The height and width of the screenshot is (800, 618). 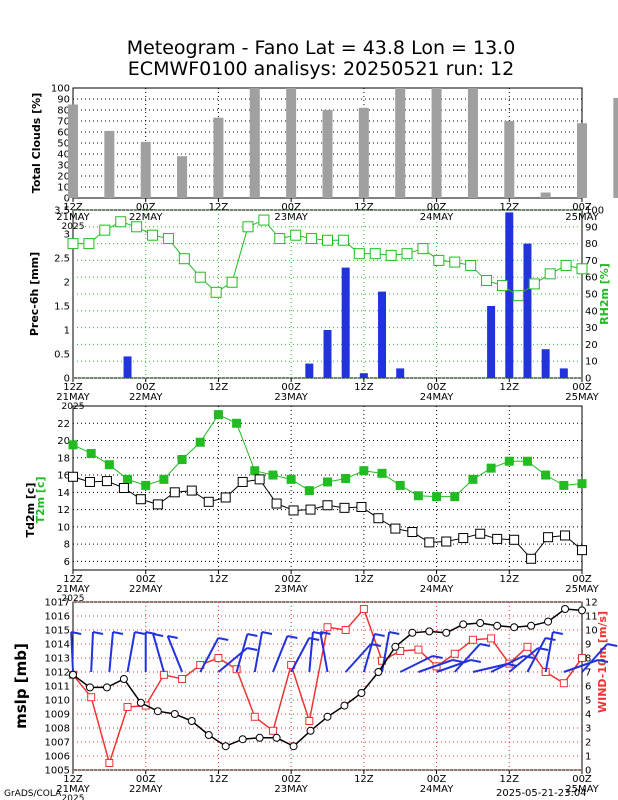 What do you see at coordinates (63, 441) in the screenshot?
I see `y-tick-label: 20` at bounding box center [63, 441].